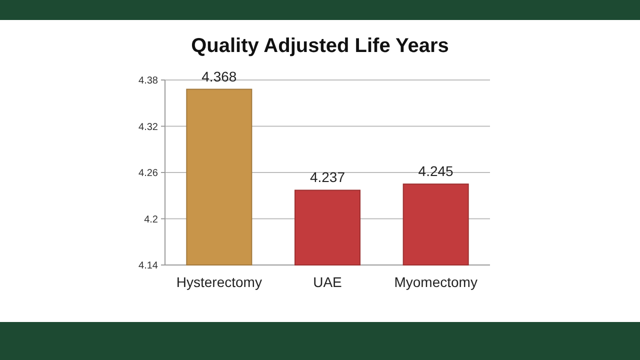  I want to click on y-tick-label: 4.26, so click(148, 173).